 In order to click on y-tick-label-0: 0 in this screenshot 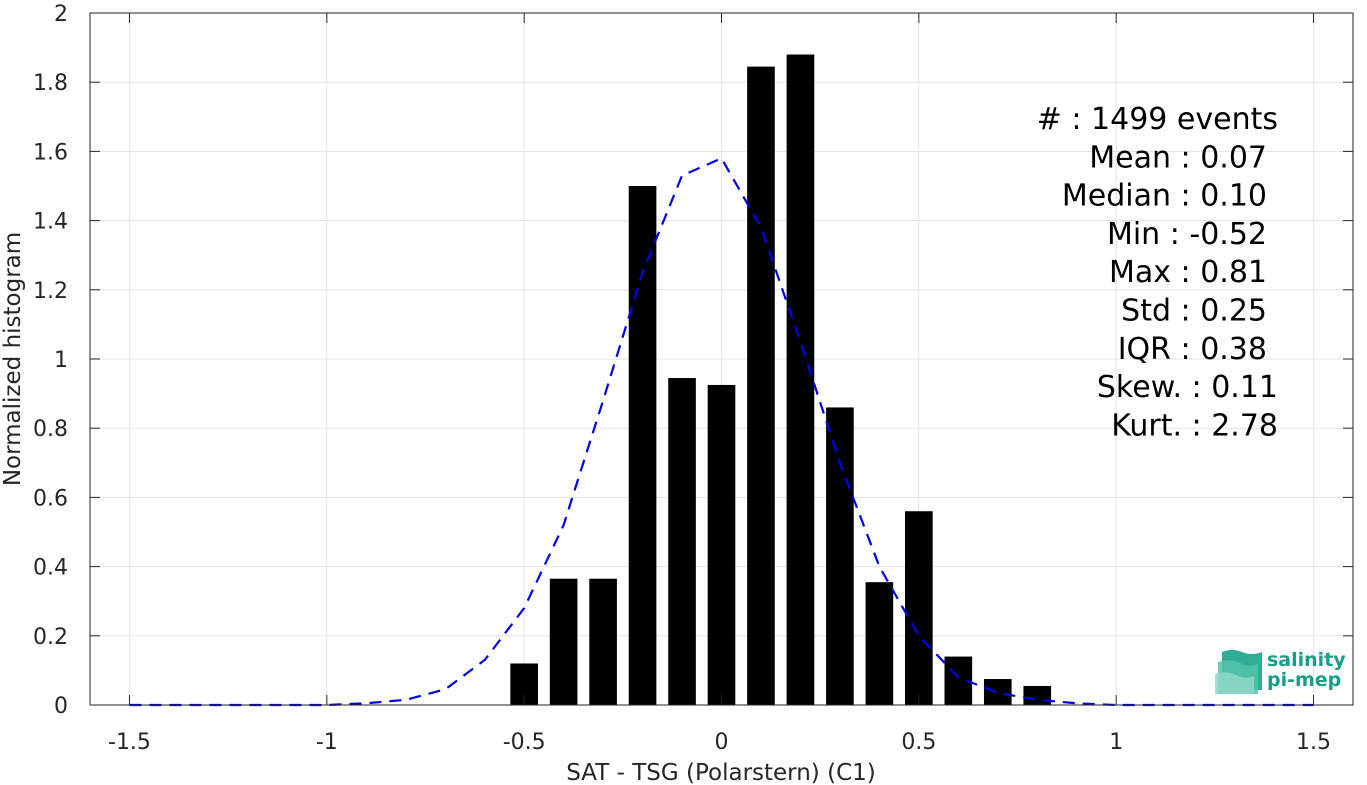, I will do `click(61, 706)`.